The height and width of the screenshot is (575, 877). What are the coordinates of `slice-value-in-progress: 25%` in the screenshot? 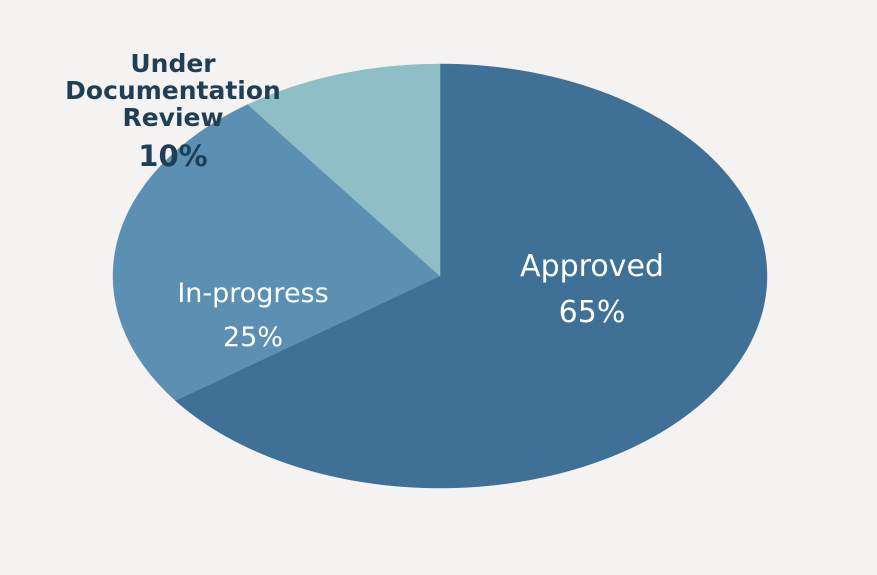 It's located at (253, 337).